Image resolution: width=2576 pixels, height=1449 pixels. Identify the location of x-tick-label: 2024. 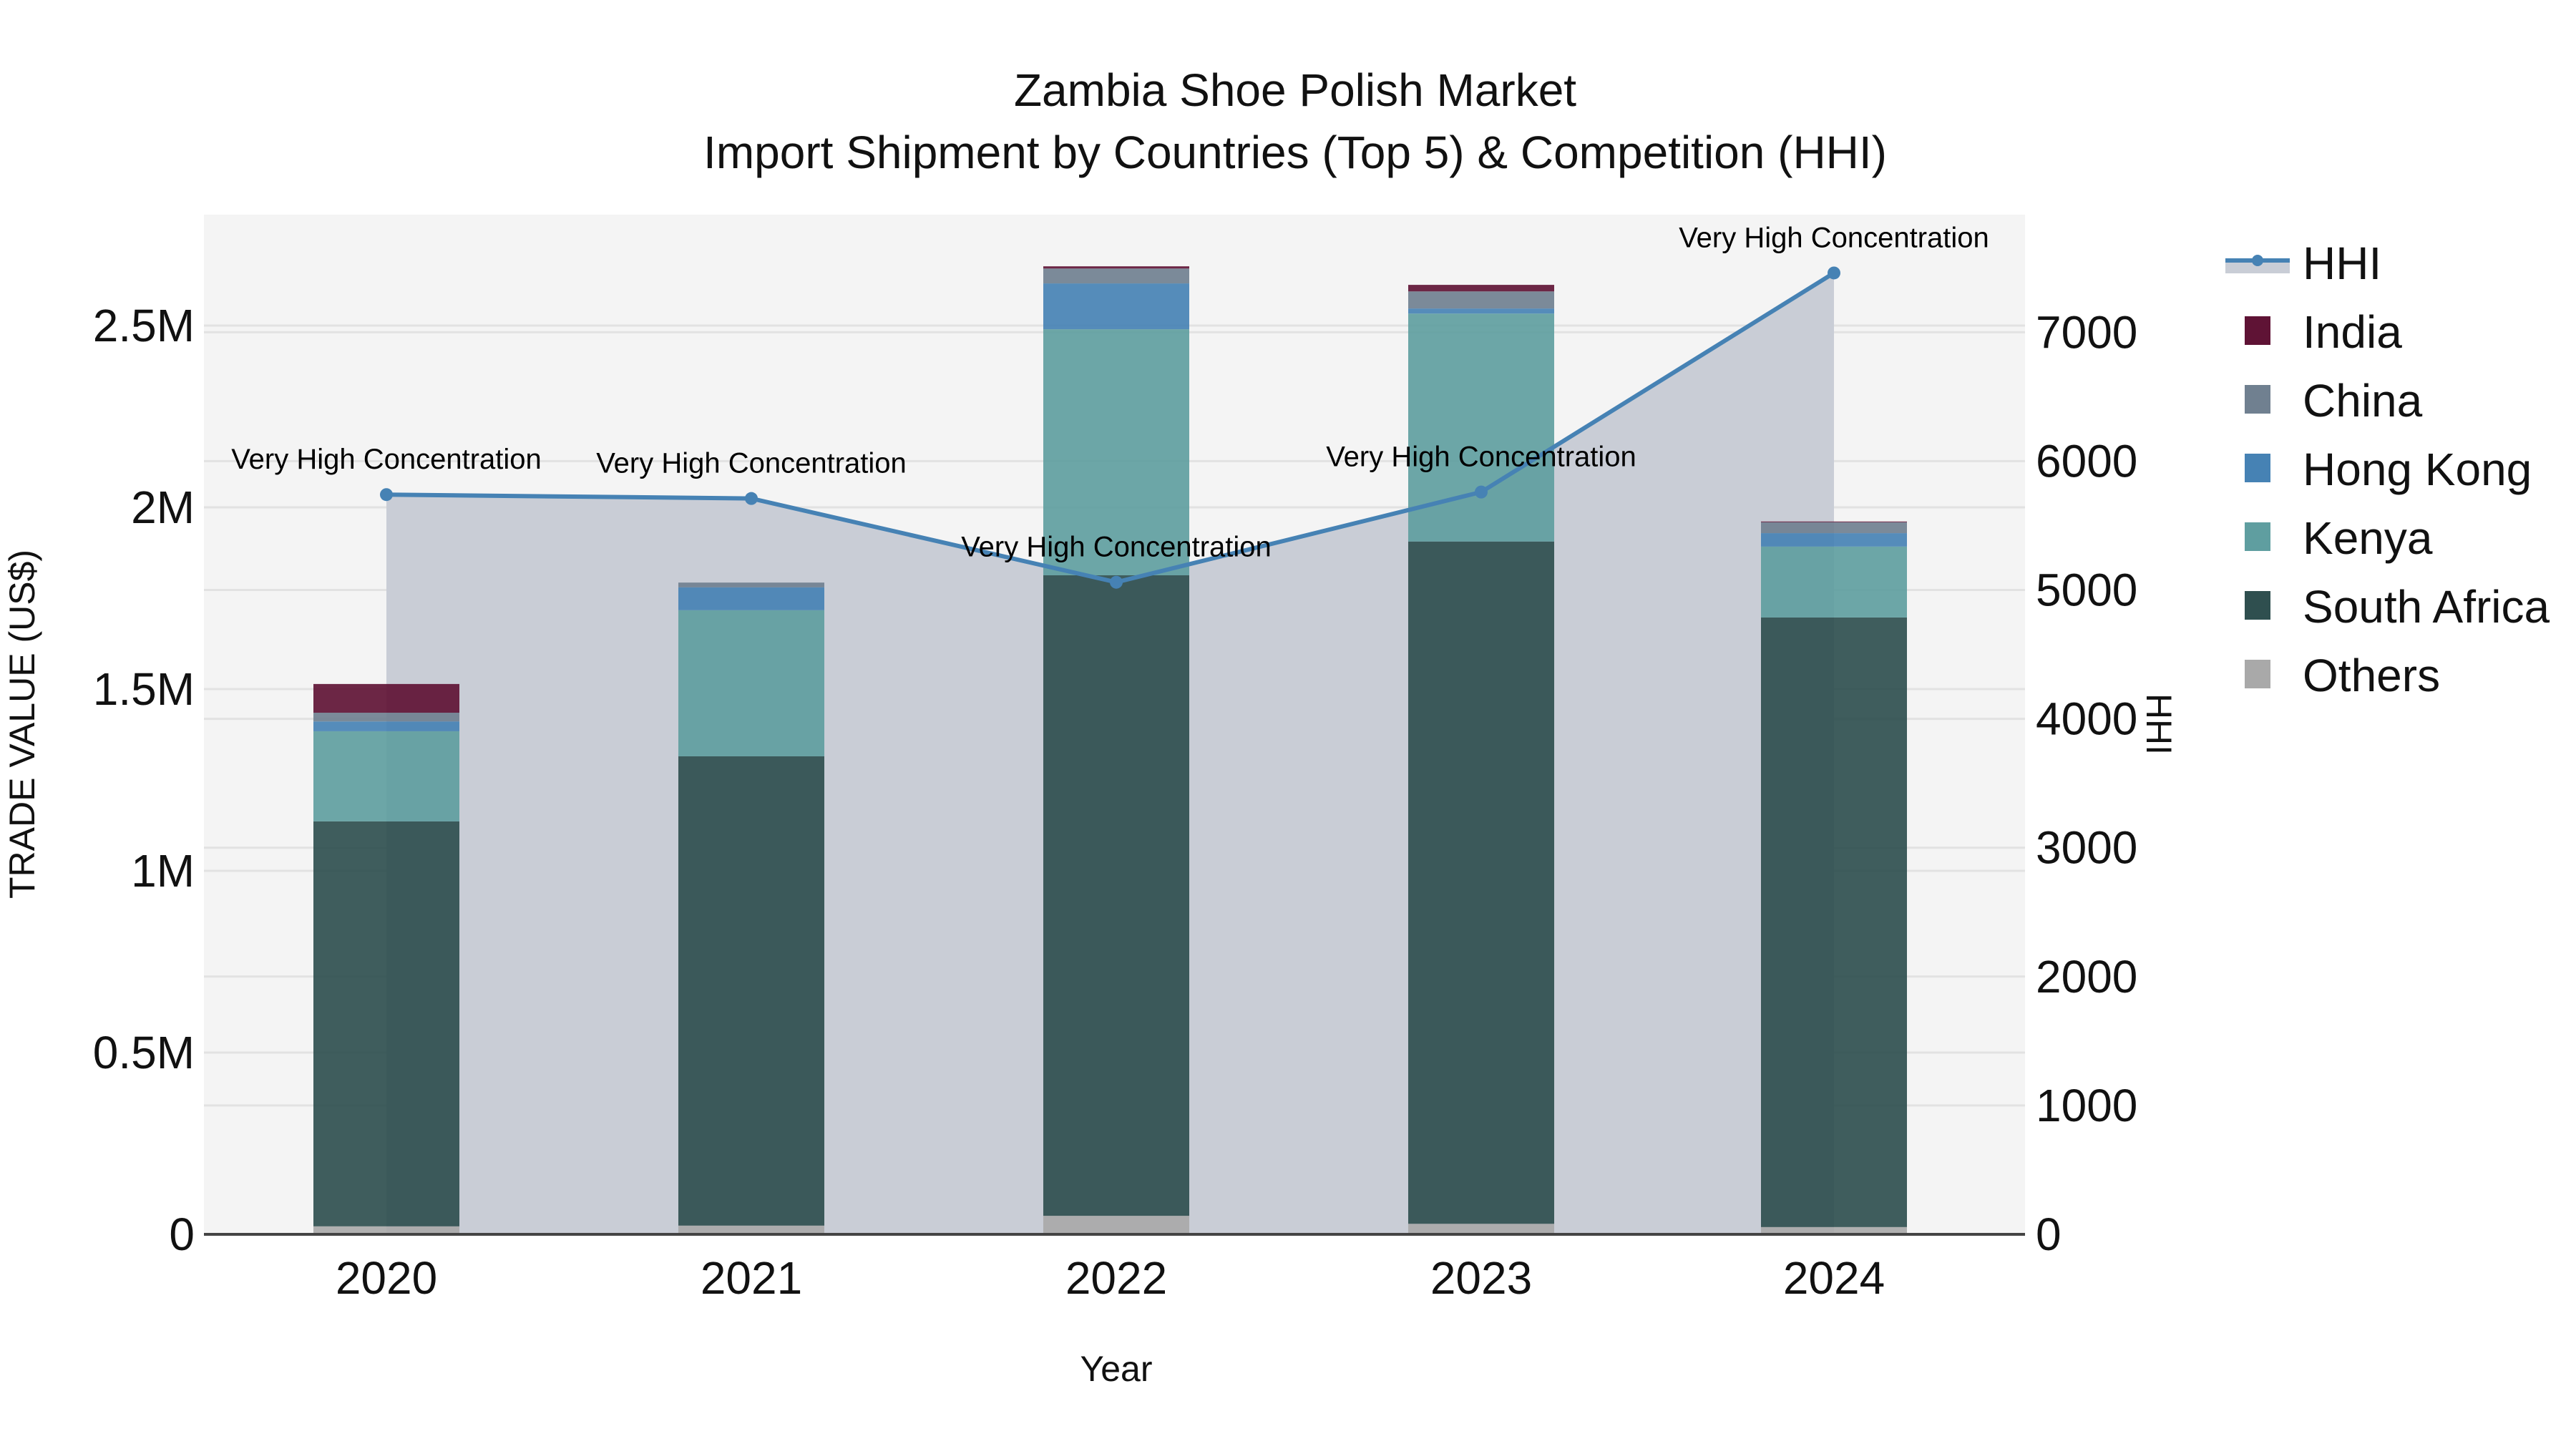
(1834, 1278).